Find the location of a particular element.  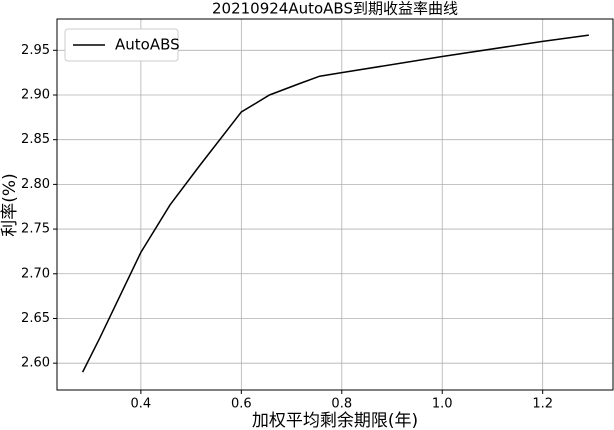

y-tick-label: 2.80 is located at coordinates (35, 184).